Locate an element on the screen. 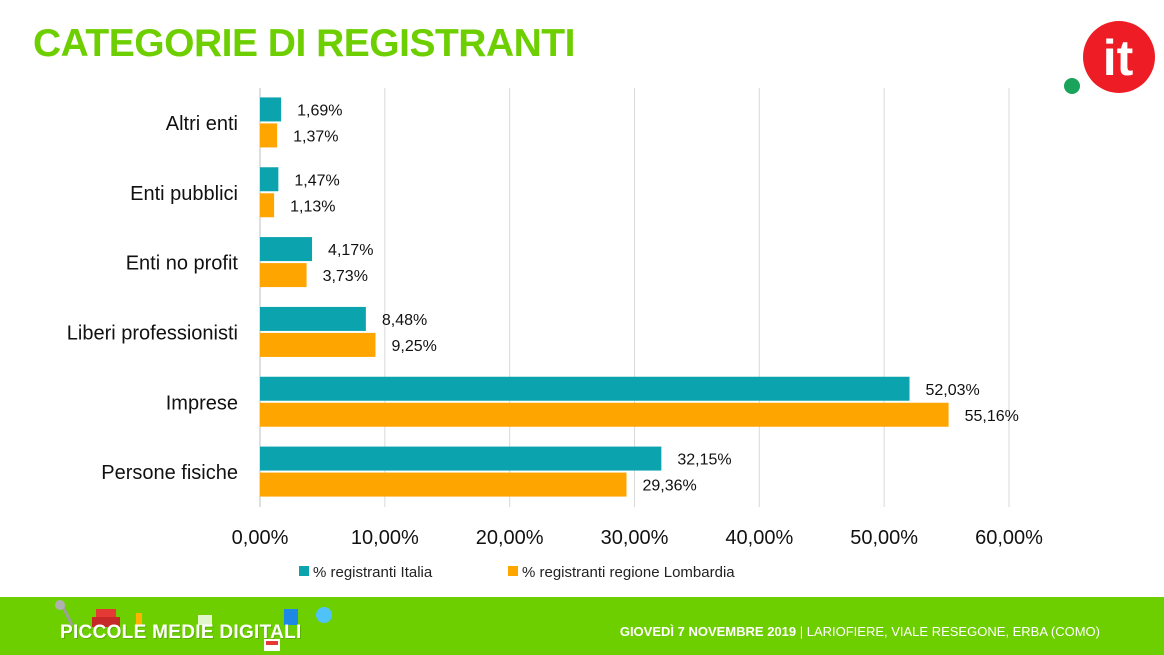 The height and width of the screenshot is (655, 1164). slide-title: CATEGORIE DI REGISTRANTI is located at coordinates (304, 43).